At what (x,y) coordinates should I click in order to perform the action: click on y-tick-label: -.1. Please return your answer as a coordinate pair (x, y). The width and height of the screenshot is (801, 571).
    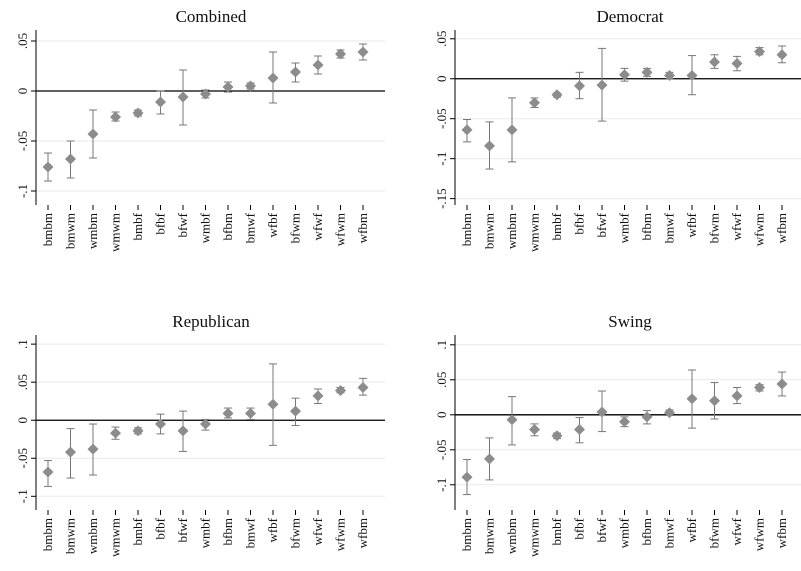
    Looking at the image, I should click on (441, 159).